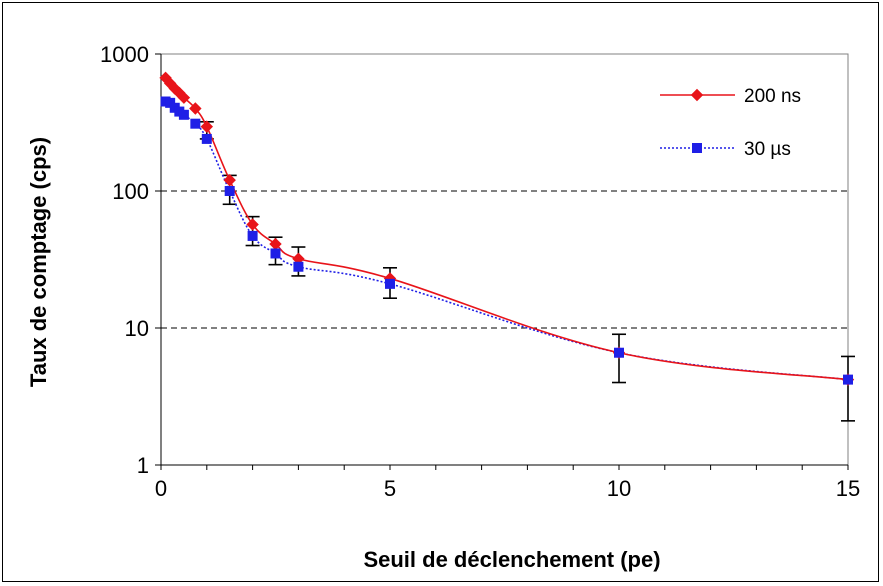 Image resolution: width=883 pixels, height=586 pixels. Describe the element at coordinates (619, 488) in the screenshot. I see `x-tick-label: 10` at that location.